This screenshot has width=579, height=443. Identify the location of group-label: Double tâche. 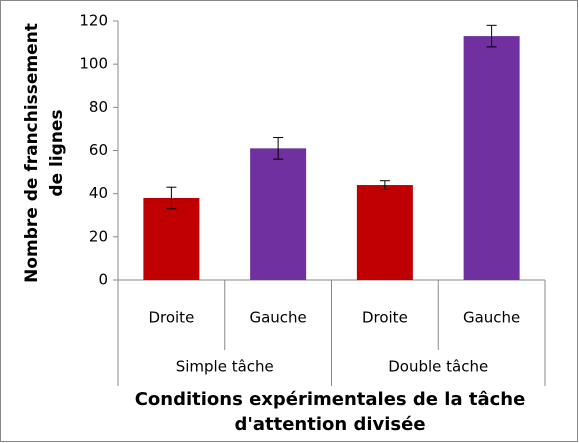
(438, 367).